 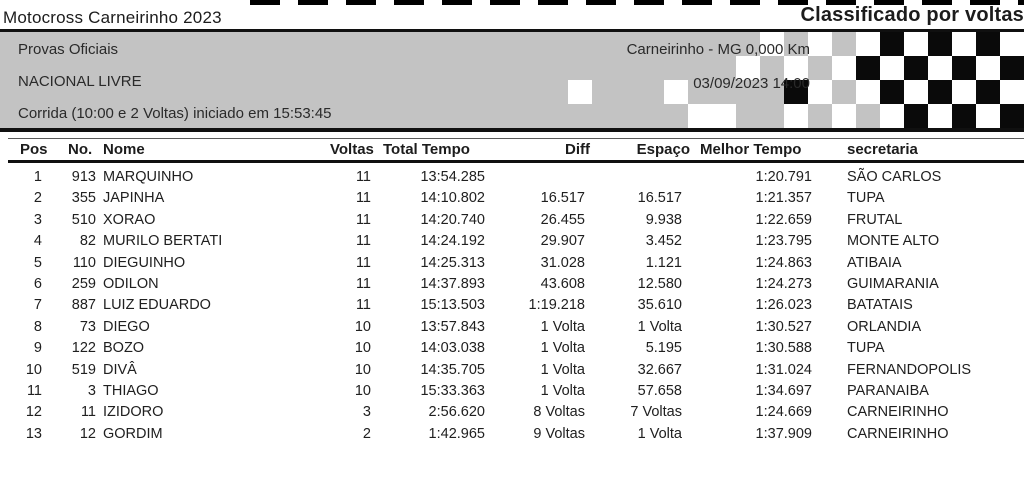 I want to click on cell-secretaria: BATATAIS, so click(x=880, y=305).